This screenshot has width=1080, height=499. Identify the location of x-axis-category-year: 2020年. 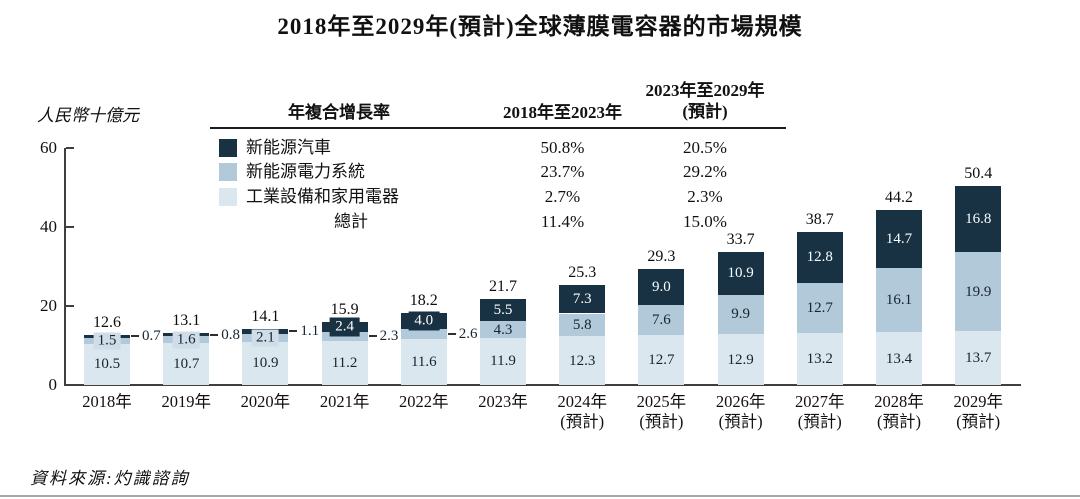
(265, 401).